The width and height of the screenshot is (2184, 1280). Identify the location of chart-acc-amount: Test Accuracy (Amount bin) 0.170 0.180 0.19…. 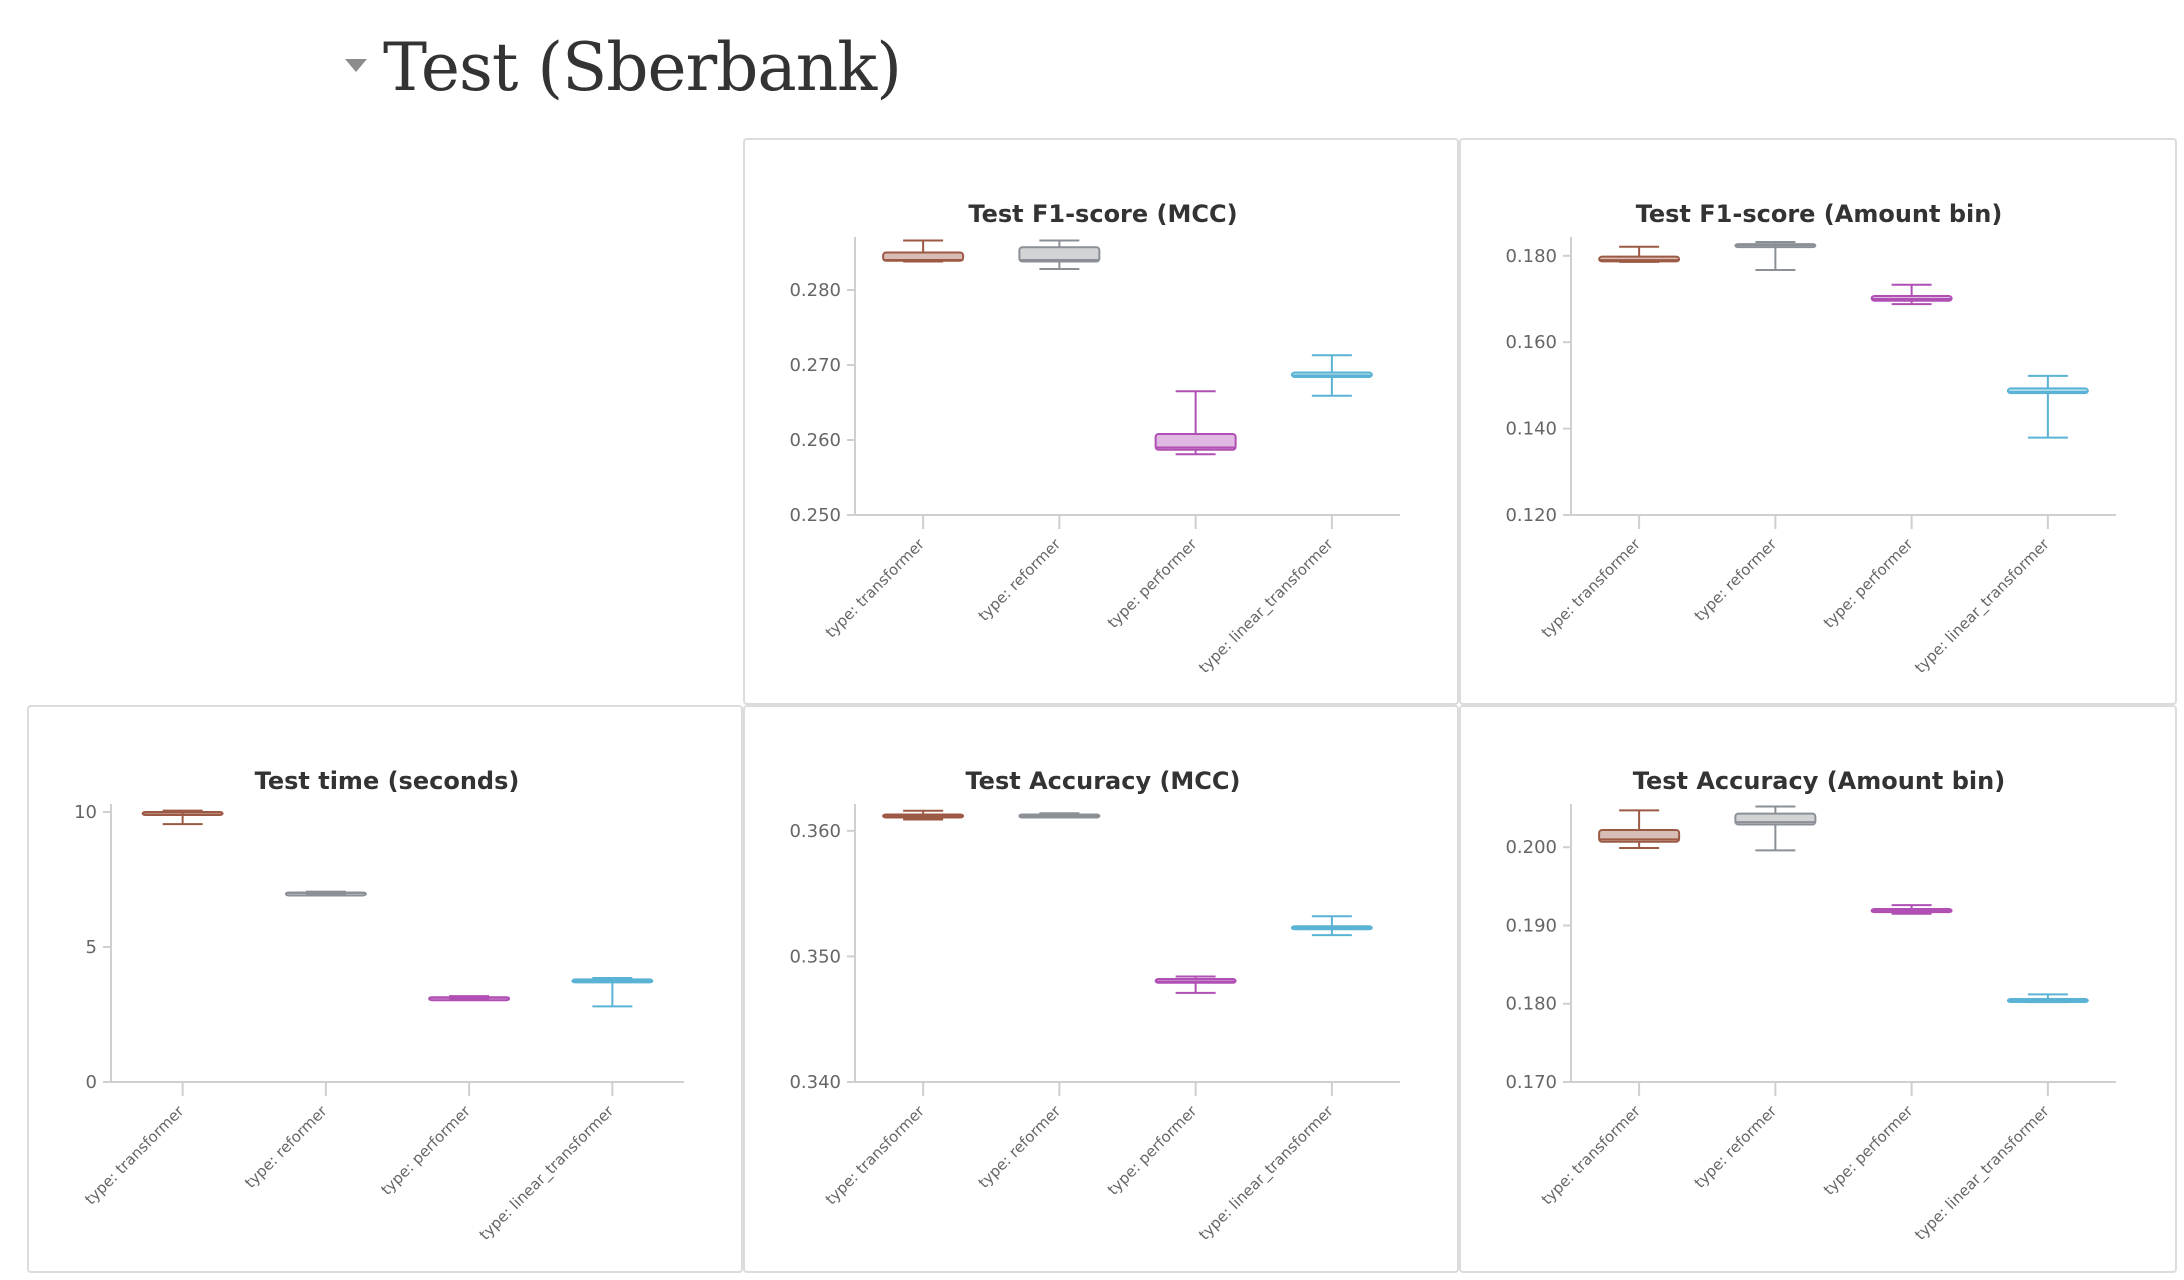
(1810, 1006).